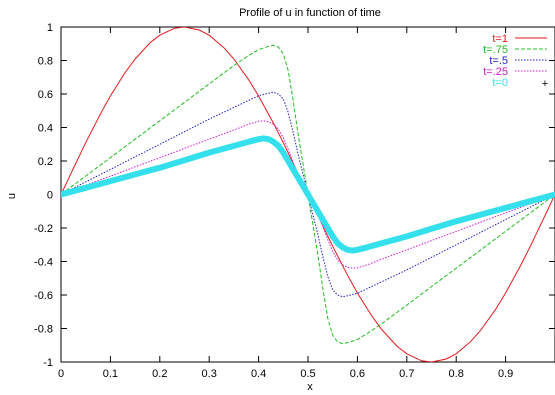 The image size is (555, 395). I want to click on x-tick-label: 0.7, so click(406, 374).